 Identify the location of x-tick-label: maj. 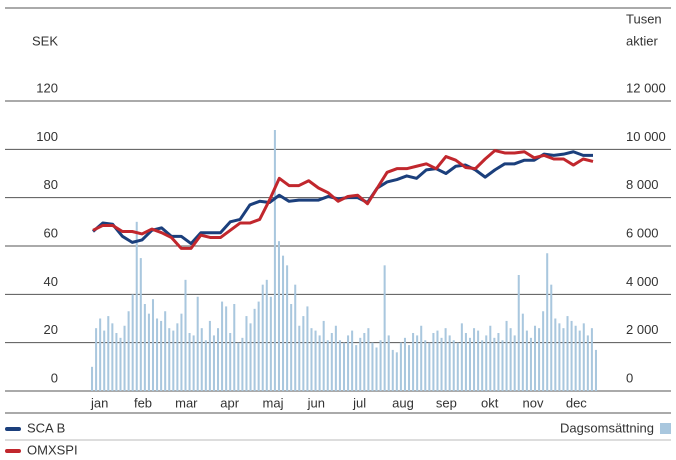
(273, 402).